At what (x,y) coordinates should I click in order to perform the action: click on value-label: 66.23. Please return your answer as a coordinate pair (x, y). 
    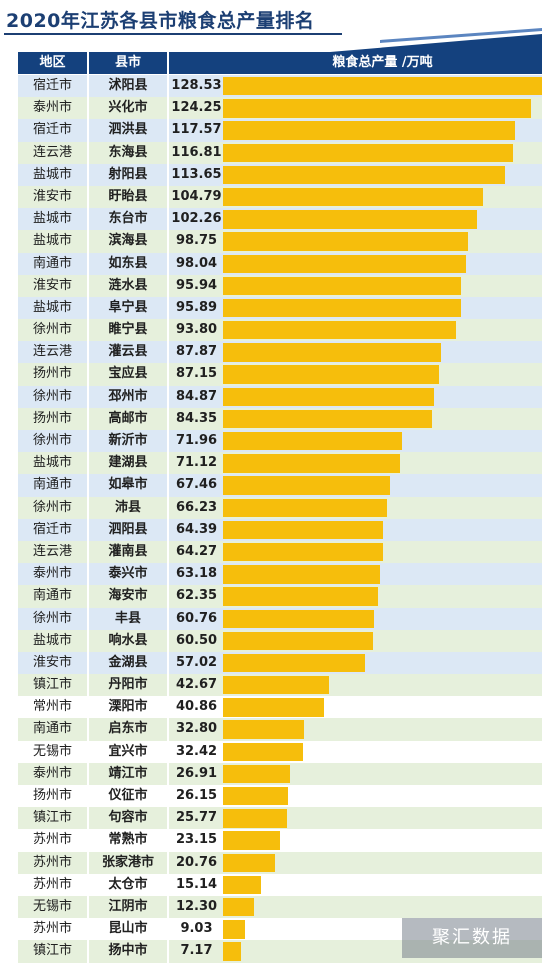
    Looking at the image, I should click on (196, 507).